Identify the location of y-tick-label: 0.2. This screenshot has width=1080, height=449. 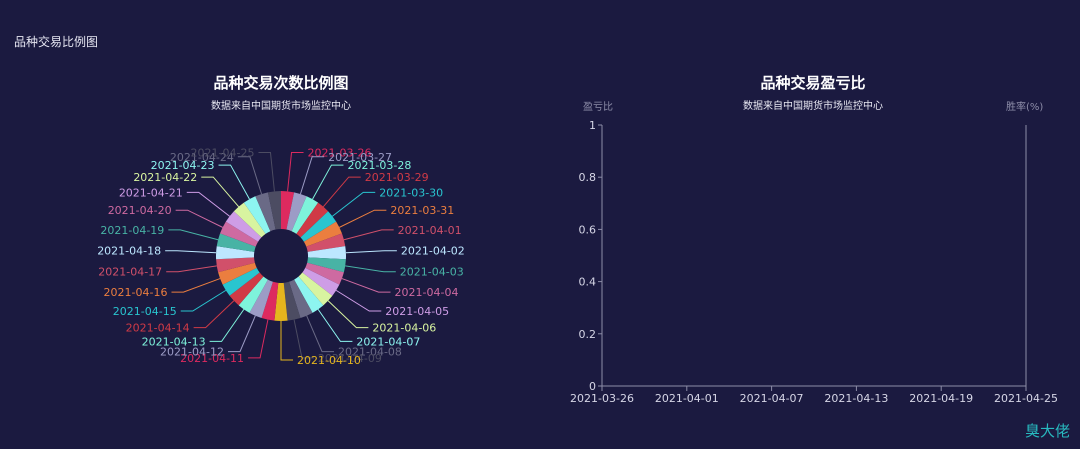
(588, 334).